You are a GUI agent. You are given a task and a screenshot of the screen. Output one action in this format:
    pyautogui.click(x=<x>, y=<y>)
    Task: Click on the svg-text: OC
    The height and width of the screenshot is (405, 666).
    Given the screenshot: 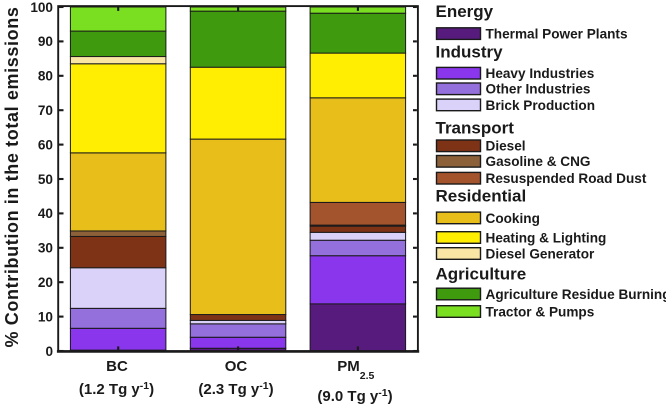 What is the action you would take?
    pyautogui.click(x=236, y=366)
    